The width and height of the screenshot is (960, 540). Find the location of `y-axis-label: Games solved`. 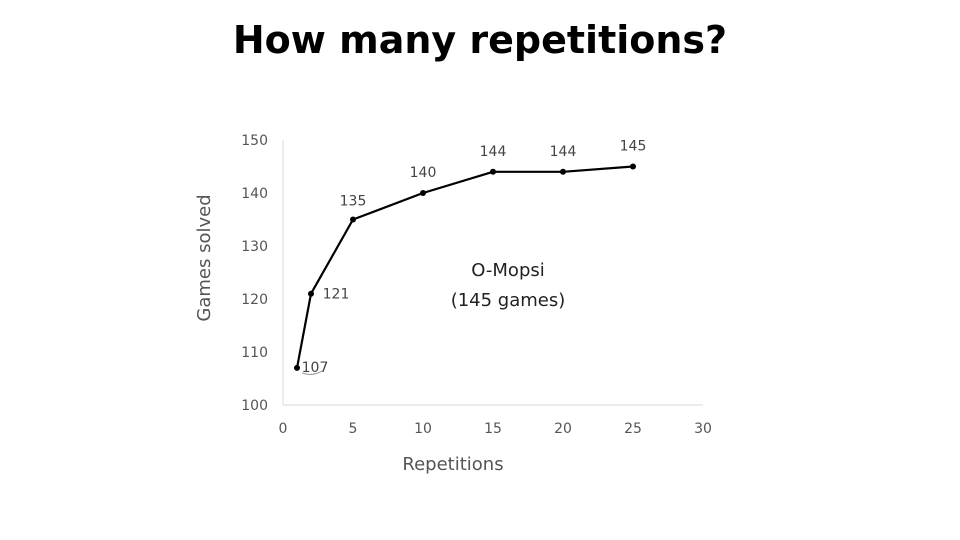

y-axis-label: Games solved is located at coordinates (204, 257).